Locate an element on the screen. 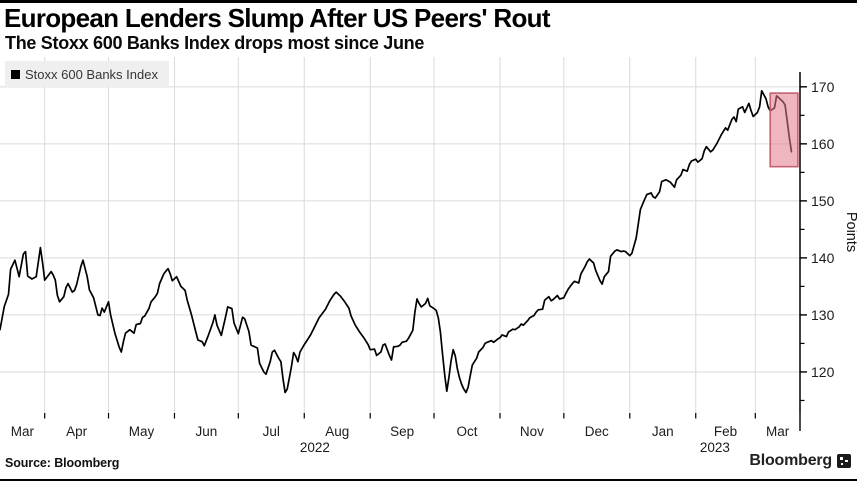 Image resolution: width=857 pixels, height=481 pixels. year-label: 2023 is located at coordinates (715, 447).